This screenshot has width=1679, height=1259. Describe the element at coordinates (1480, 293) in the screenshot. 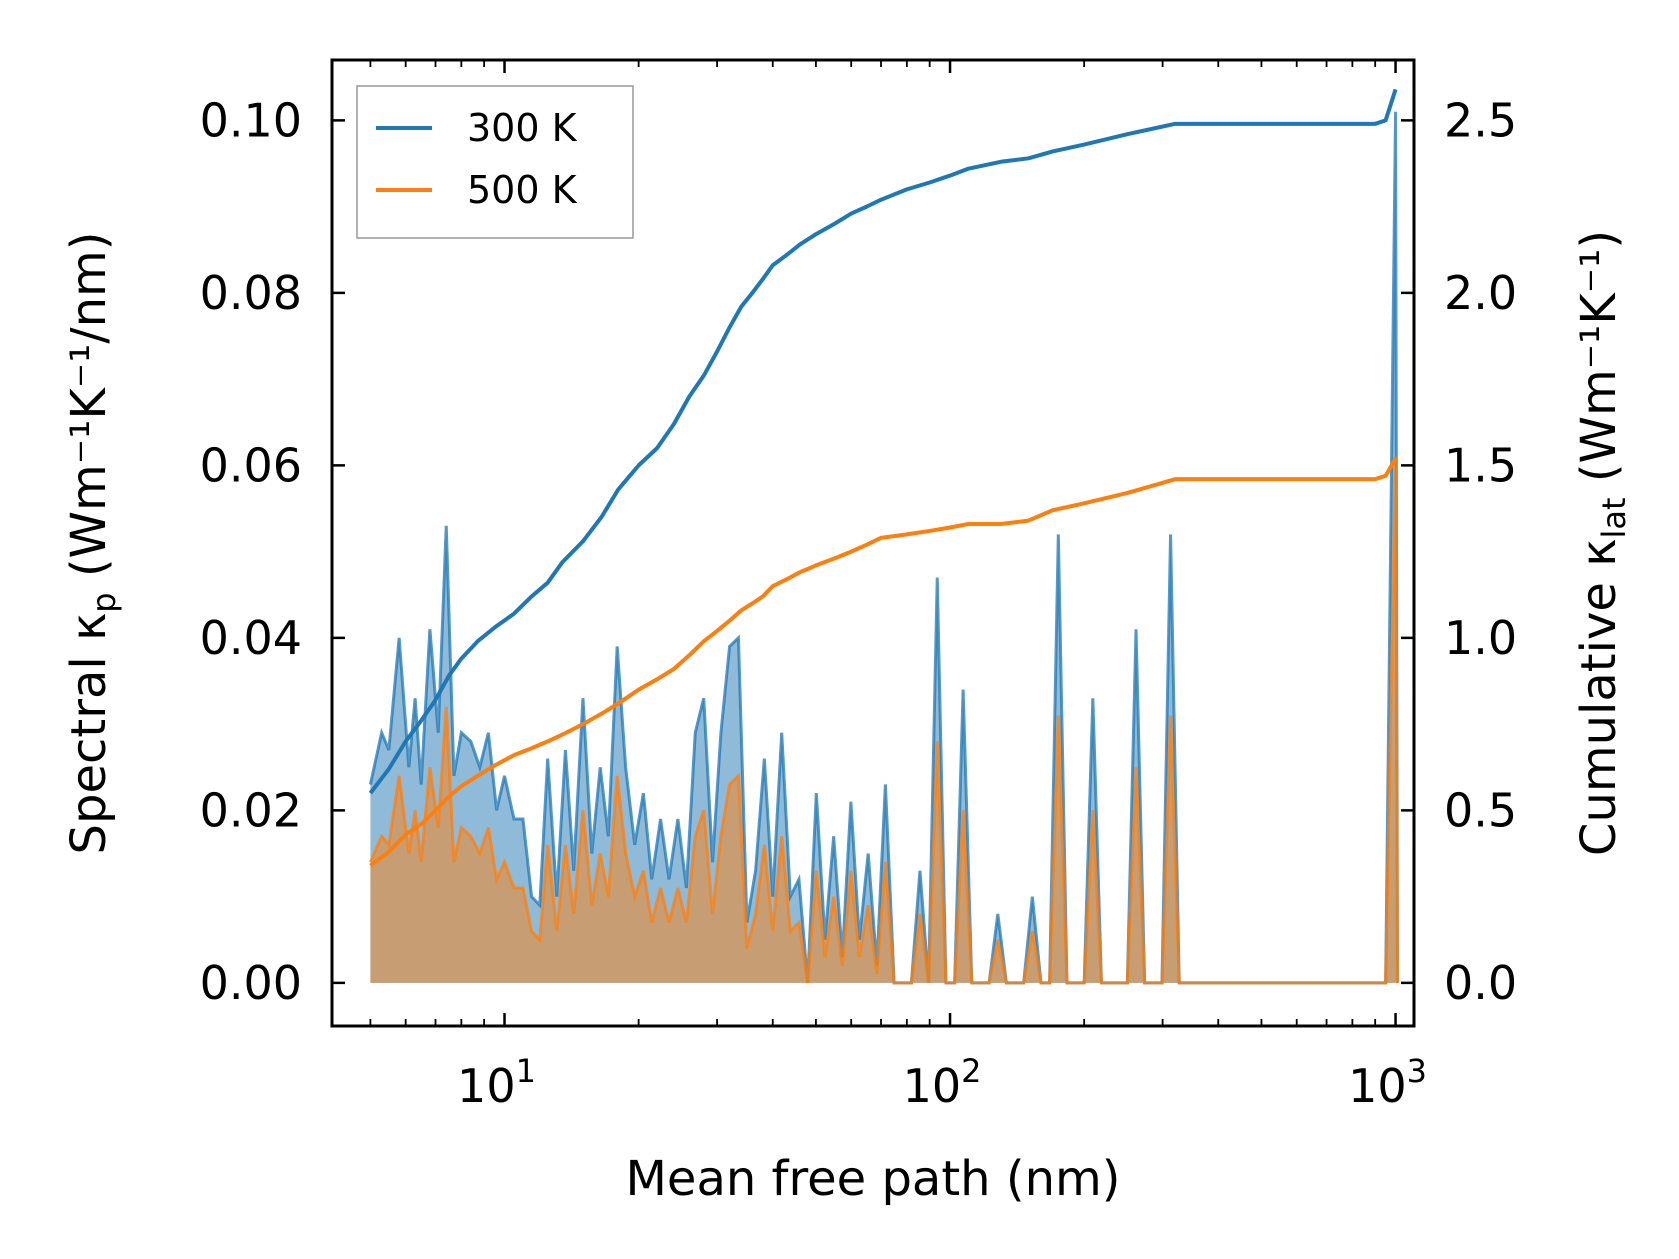

I see `y-right-tick-label: 2.0` at that location.